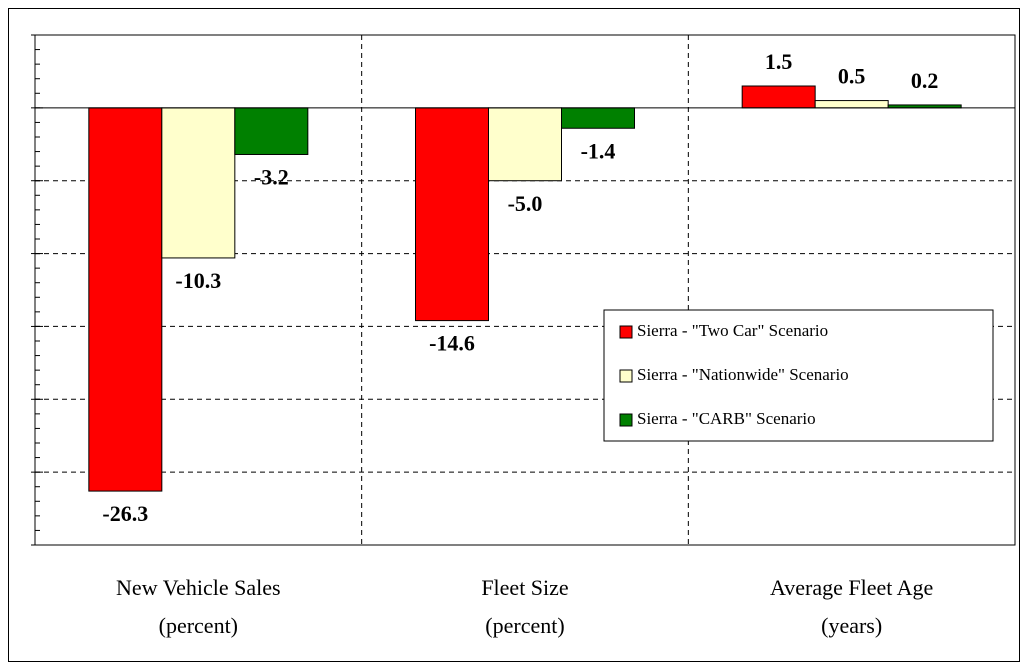 This screenshot has height=670, width=1029. I want to click on value-label: -10.3, so click(198, 280).